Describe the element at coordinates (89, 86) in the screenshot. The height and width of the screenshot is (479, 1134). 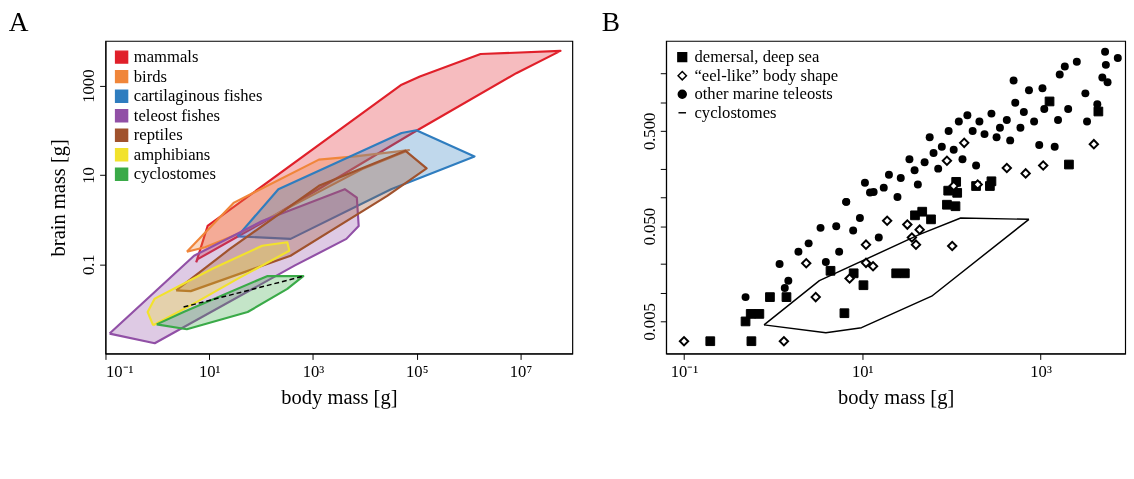
I see `y-tick-label: 1000` at that location.